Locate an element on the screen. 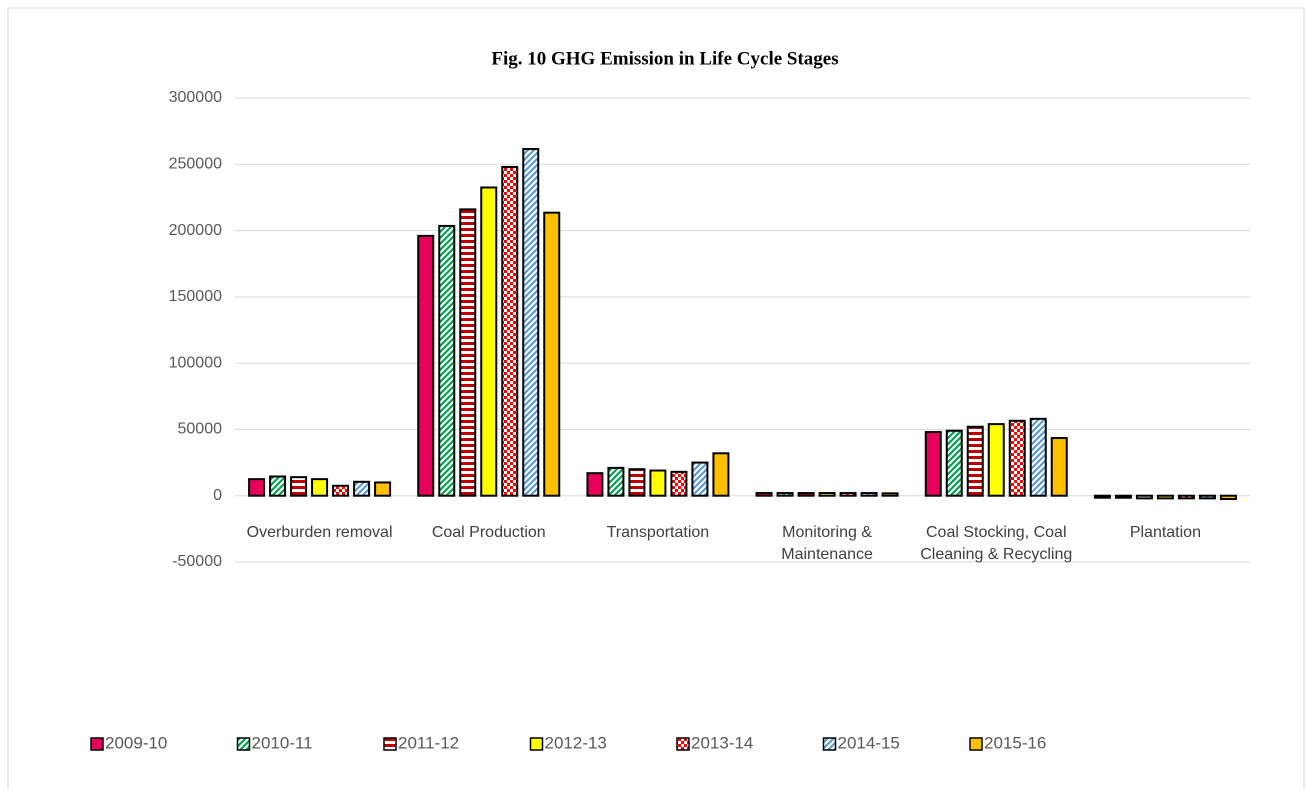  legend-label: 2015-16 is located at coordinates (1015, 742).